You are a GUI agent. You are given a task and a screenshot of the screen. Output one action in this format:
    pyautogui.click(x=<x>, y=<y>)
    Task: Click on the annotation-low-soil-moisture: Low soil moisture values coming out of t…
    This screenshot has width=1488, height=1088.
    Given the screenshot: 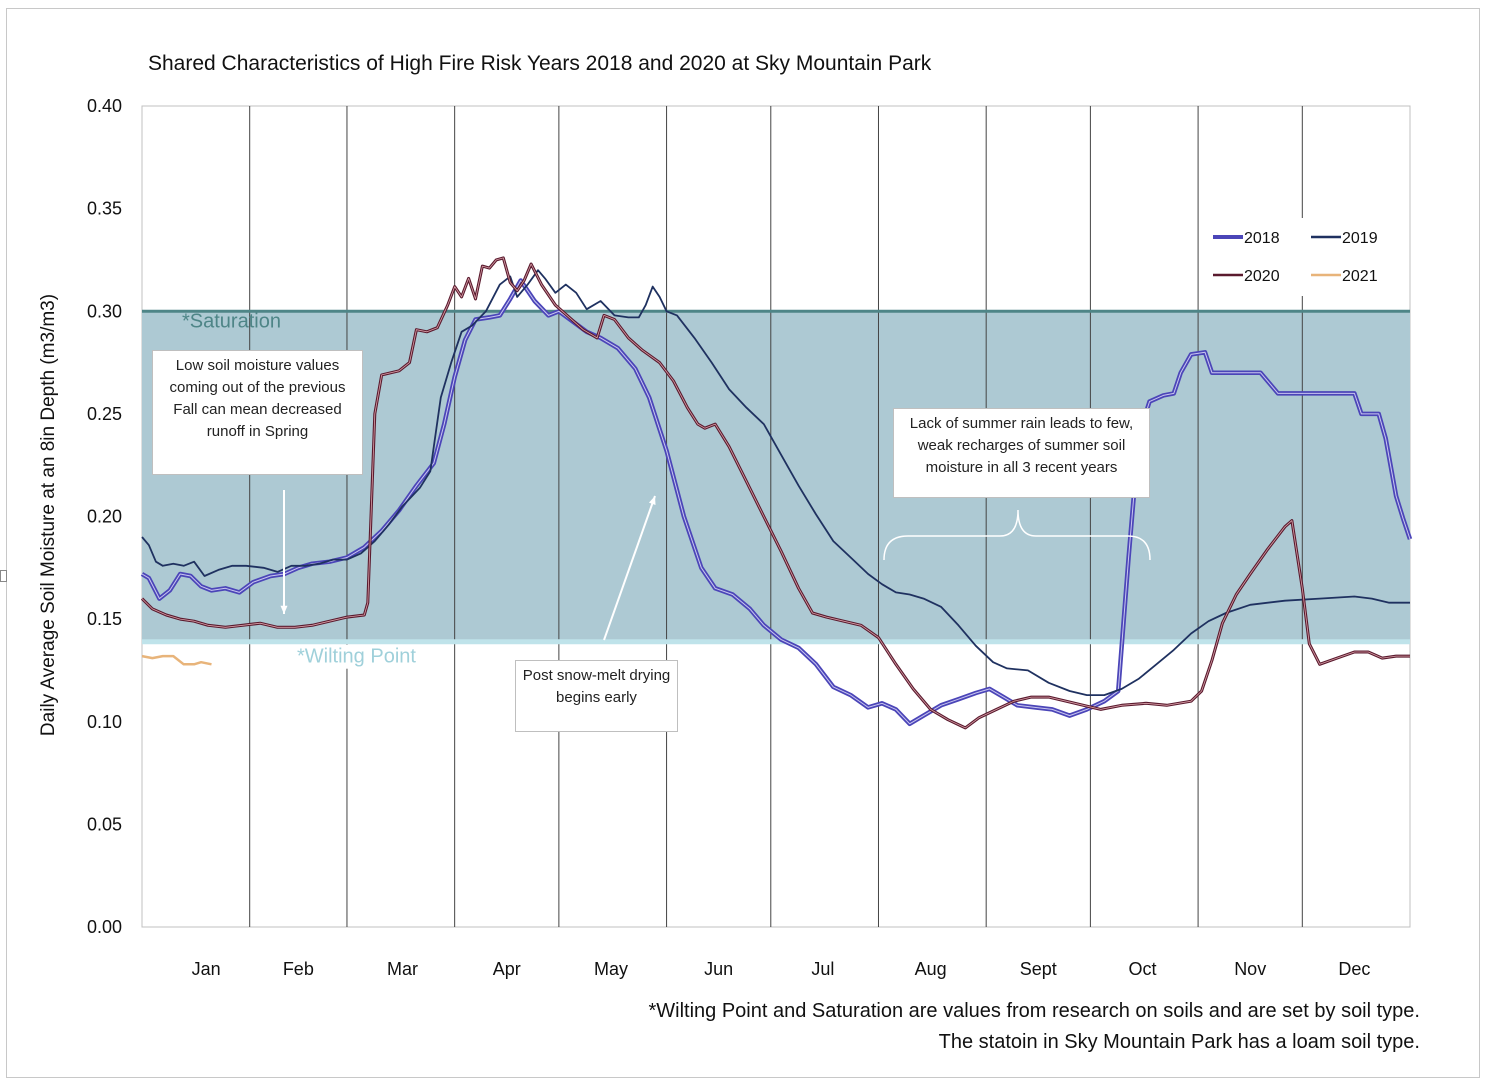 What is the action you would take?
    pyautogui.click(x=257, y=412)
    